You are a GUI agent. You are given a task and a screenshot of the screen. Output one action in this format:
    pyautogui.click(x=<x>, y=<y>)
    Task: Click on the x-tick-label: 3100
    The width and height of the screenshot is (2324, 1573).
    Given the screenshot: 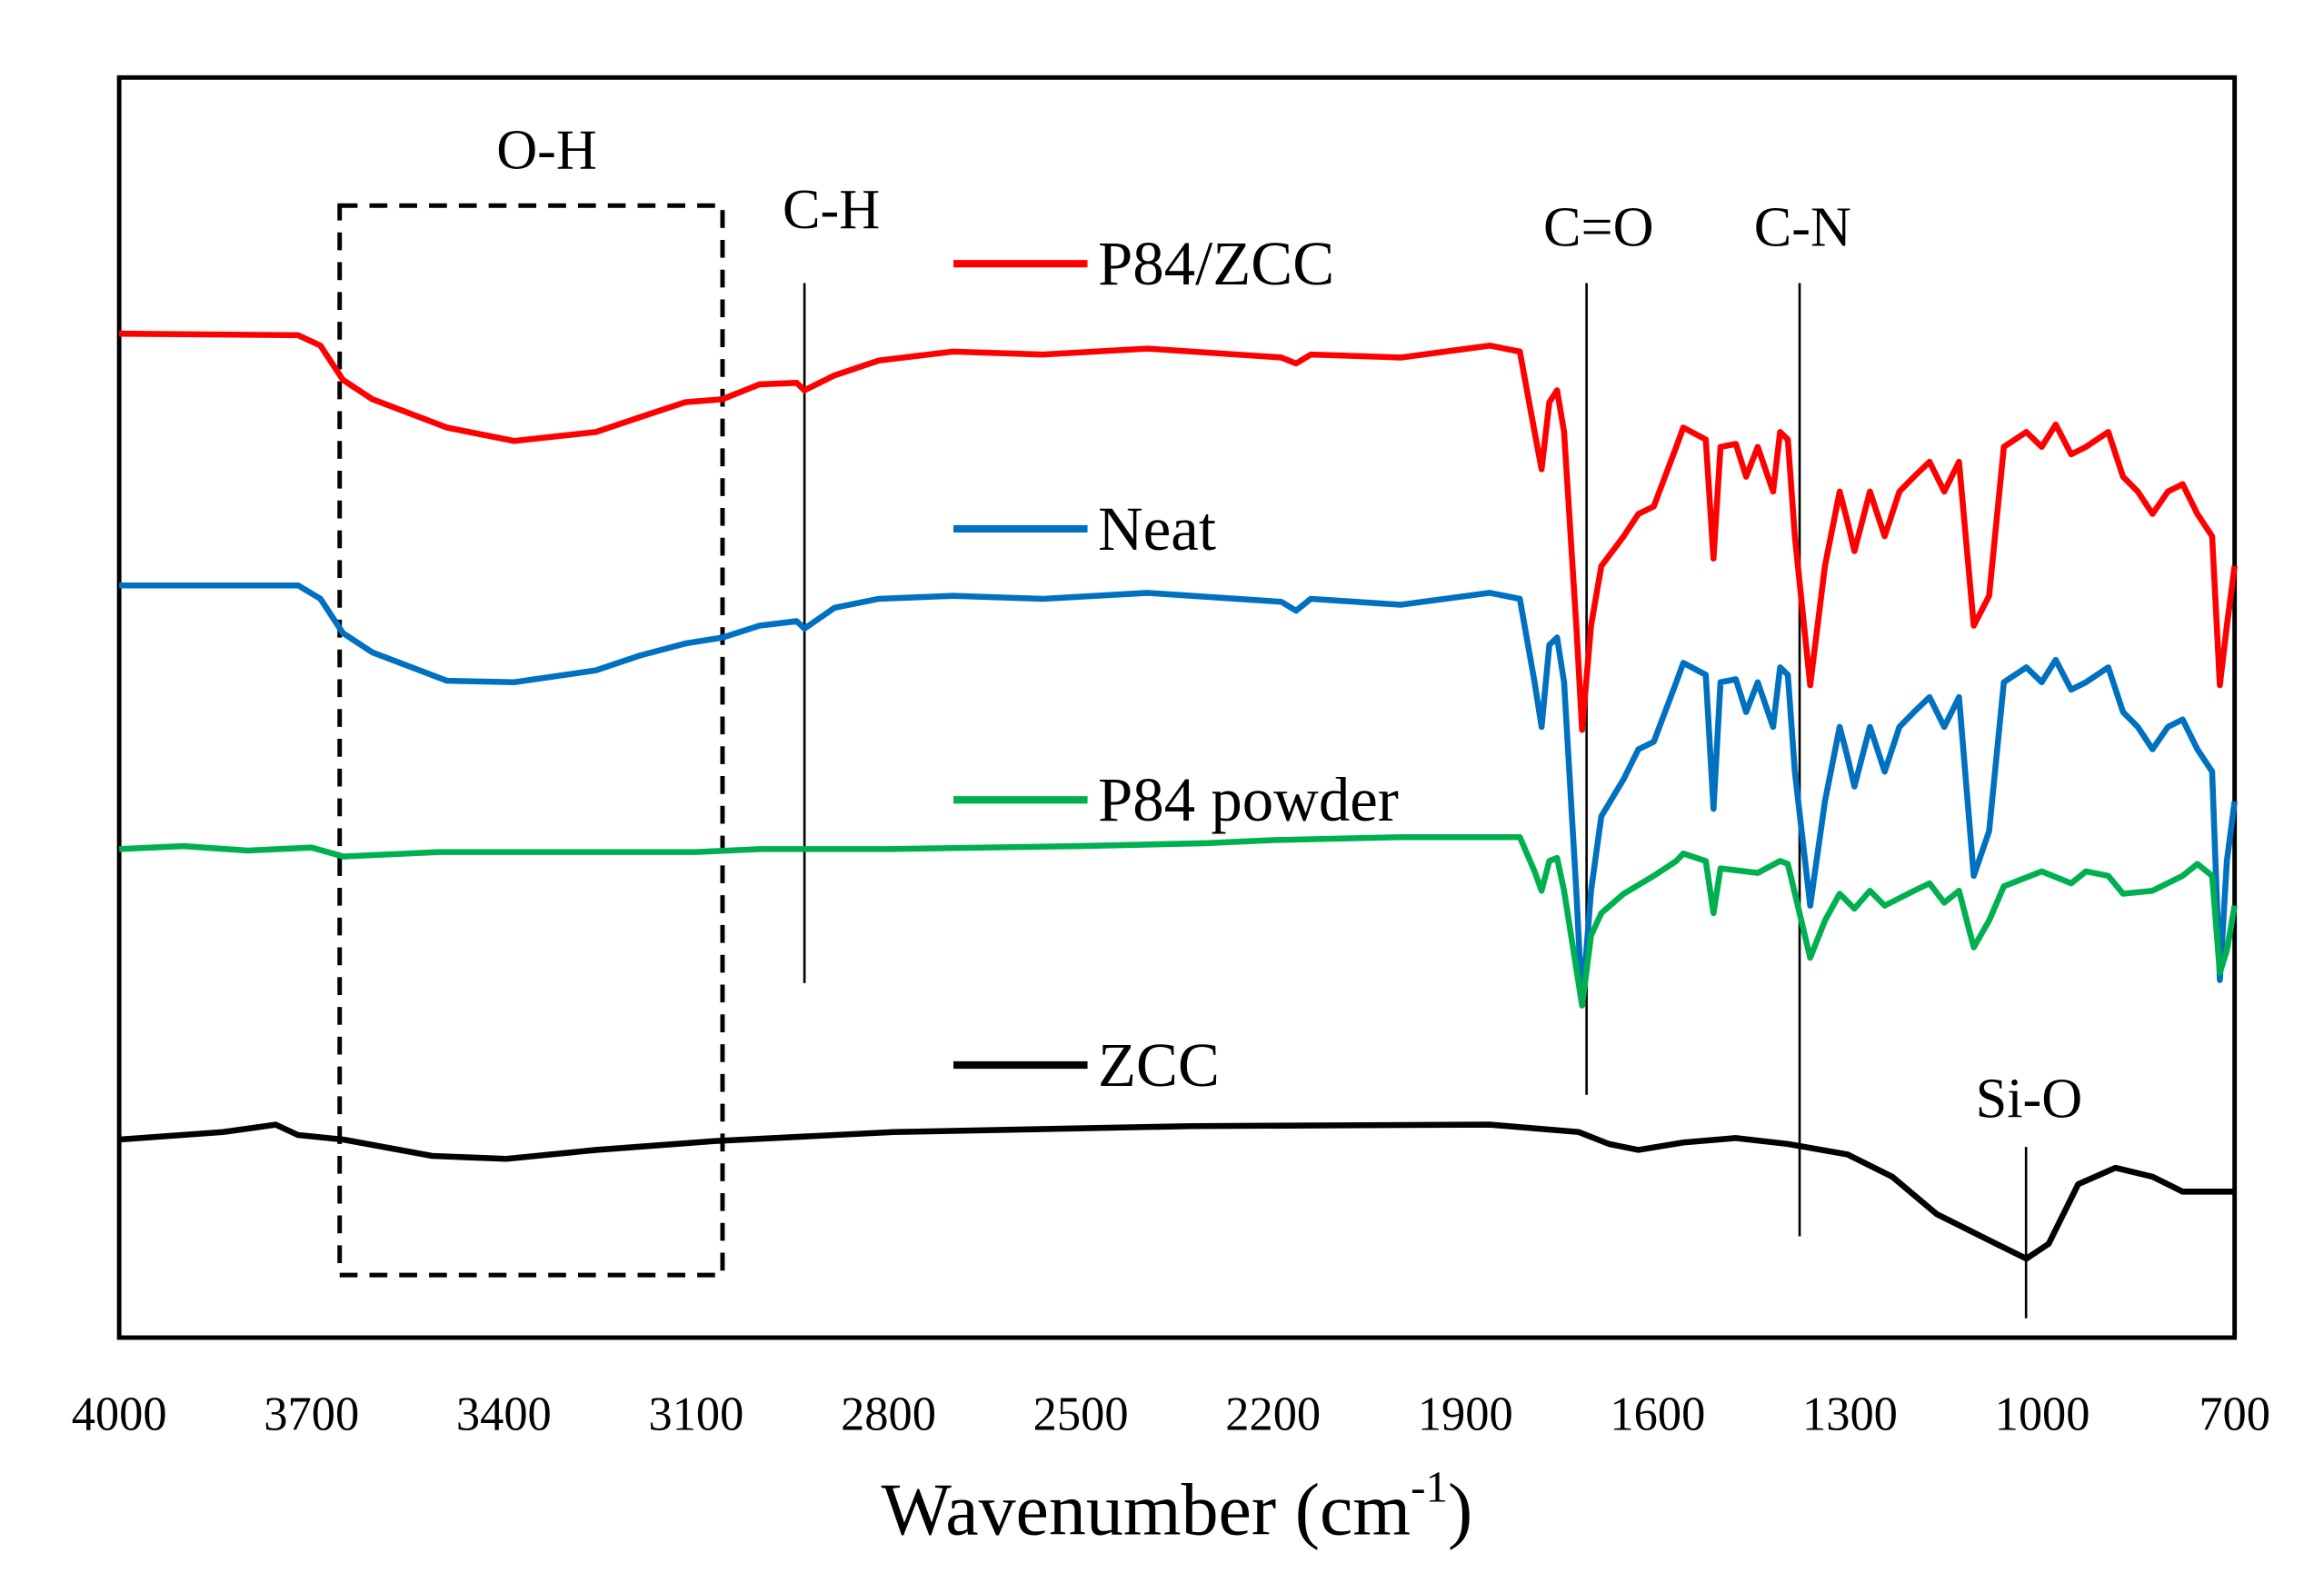 What is the action you would take?
    pyautogui.click(x=695, y=1415)
    